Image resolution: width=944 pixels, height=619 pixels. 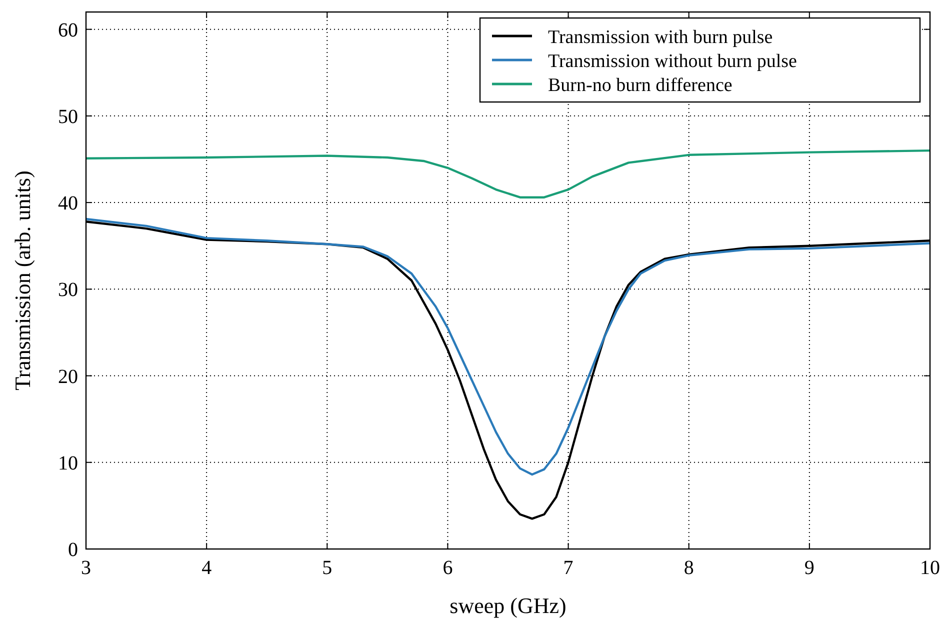 I want to click on x-tick-label: 5, so click(x=327, y=568).